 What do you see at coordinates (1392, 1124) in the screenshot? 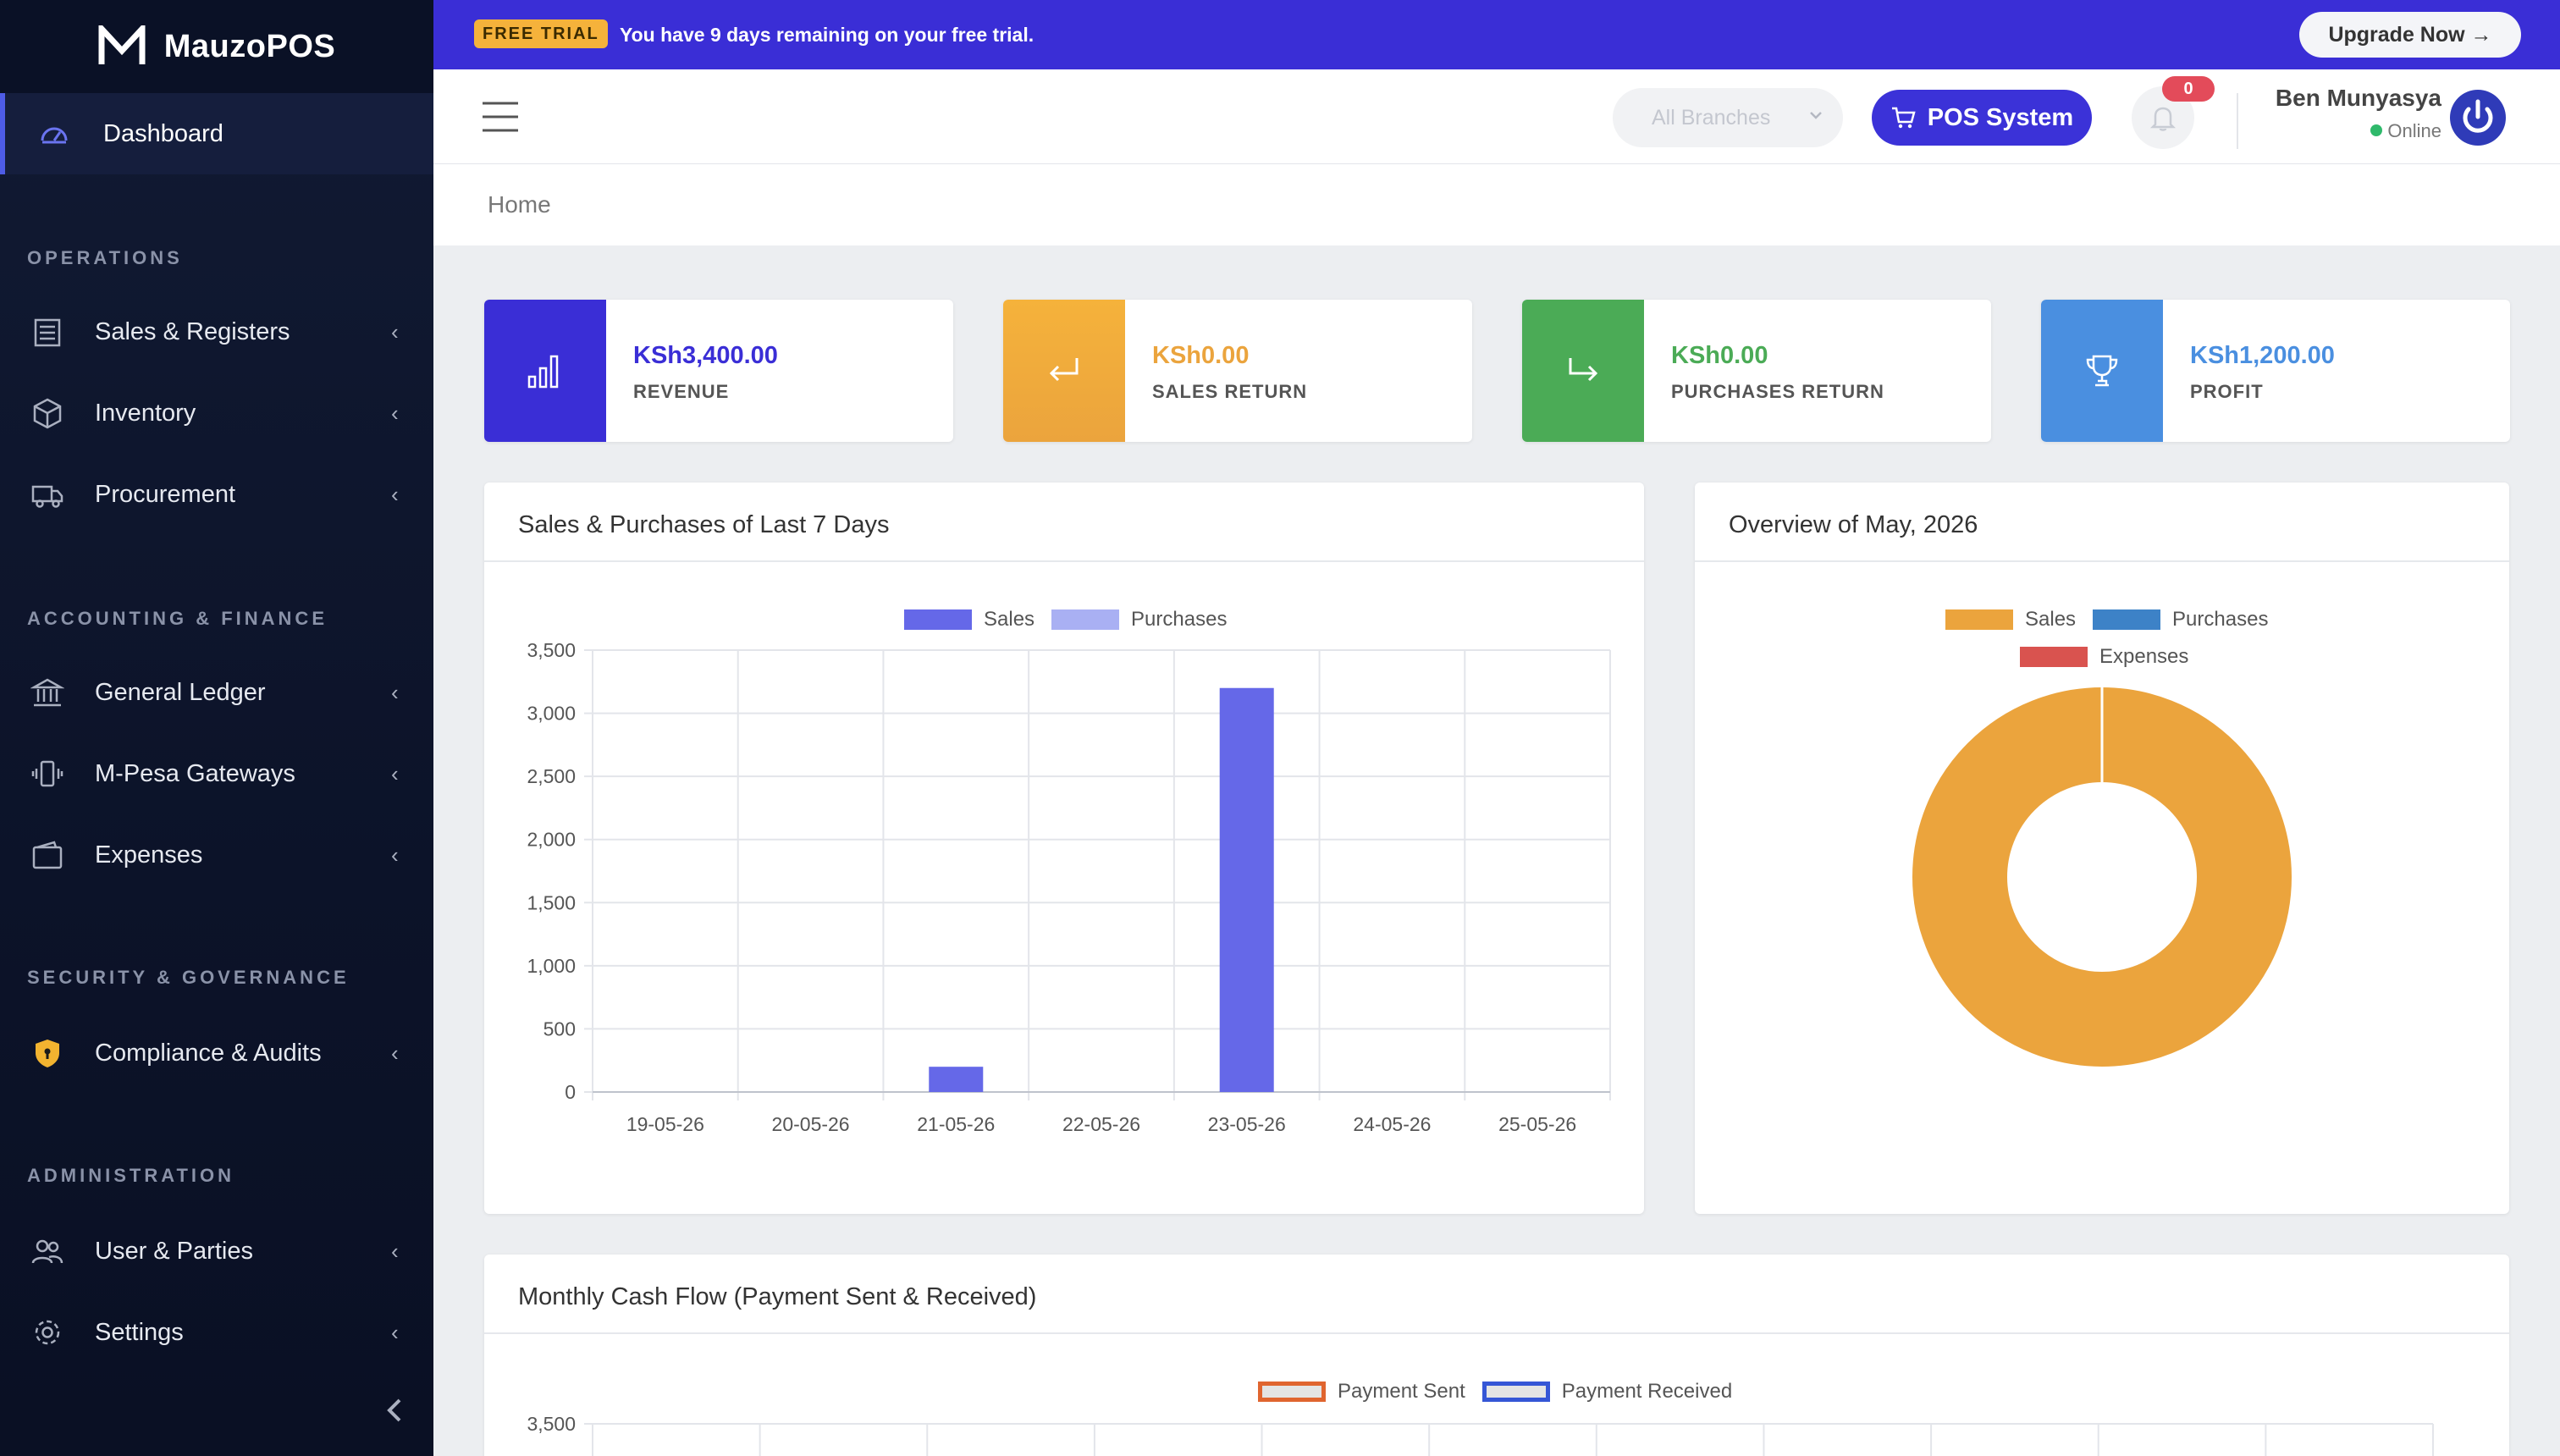
I see `x-tick-label: 24-05-26` at bounding box center [1392, 1124].